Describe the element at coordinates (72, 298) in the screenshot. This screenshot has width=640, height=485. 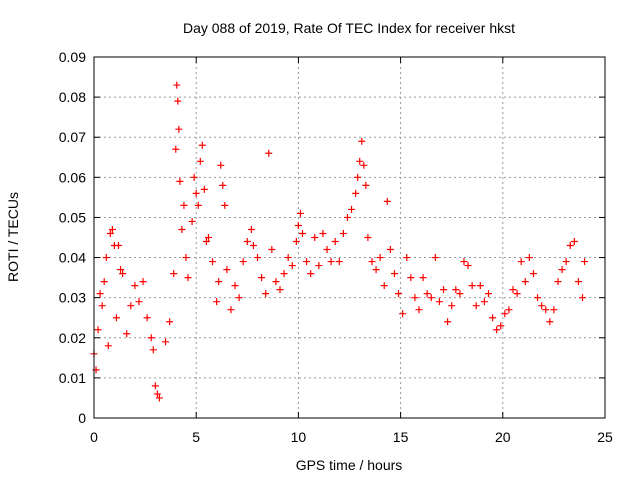
I see `y-tick-label: 0.03` at that location.